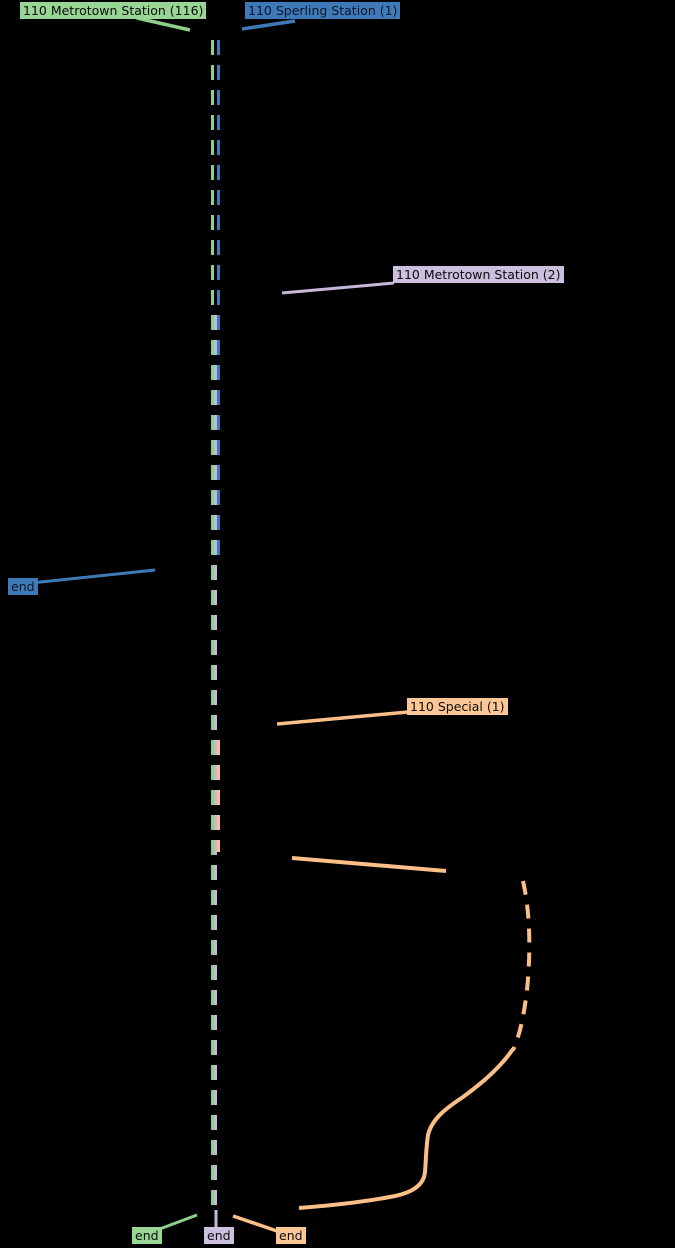 The width and height of the screenshot is (675, 1248). Describe the element at coordinates (268, 25) in the screenshot. I see `leader-blue-top` at that location.